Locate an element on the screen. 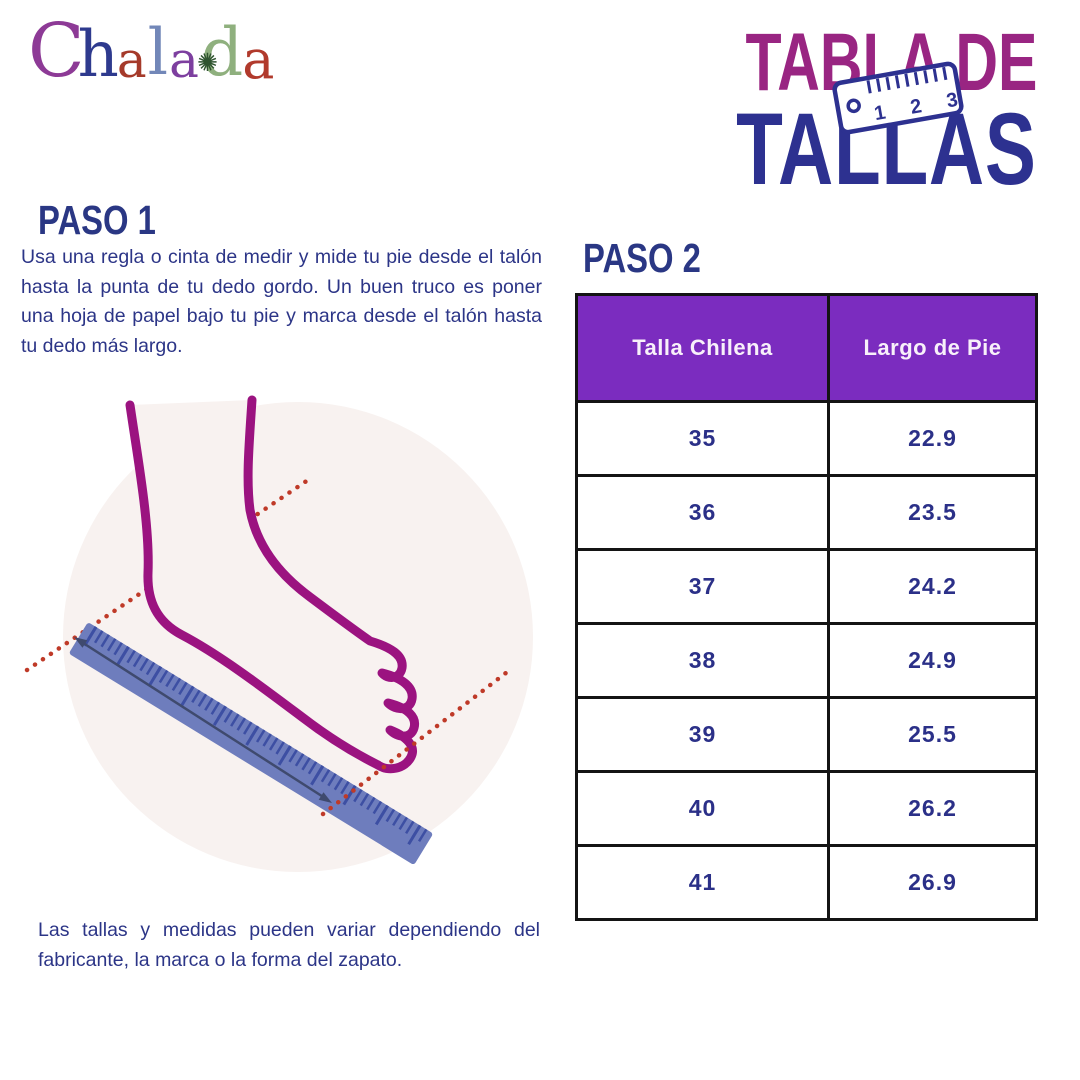 This screenshot has height=1080, width=1080. brand-logo: C h a l a d a ✺ is located at coordinates (163, 64).